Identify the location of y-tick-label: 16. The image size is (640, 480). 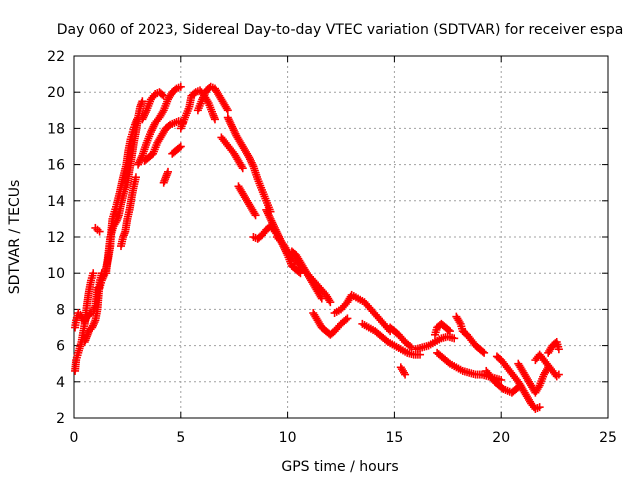
(56, 166).